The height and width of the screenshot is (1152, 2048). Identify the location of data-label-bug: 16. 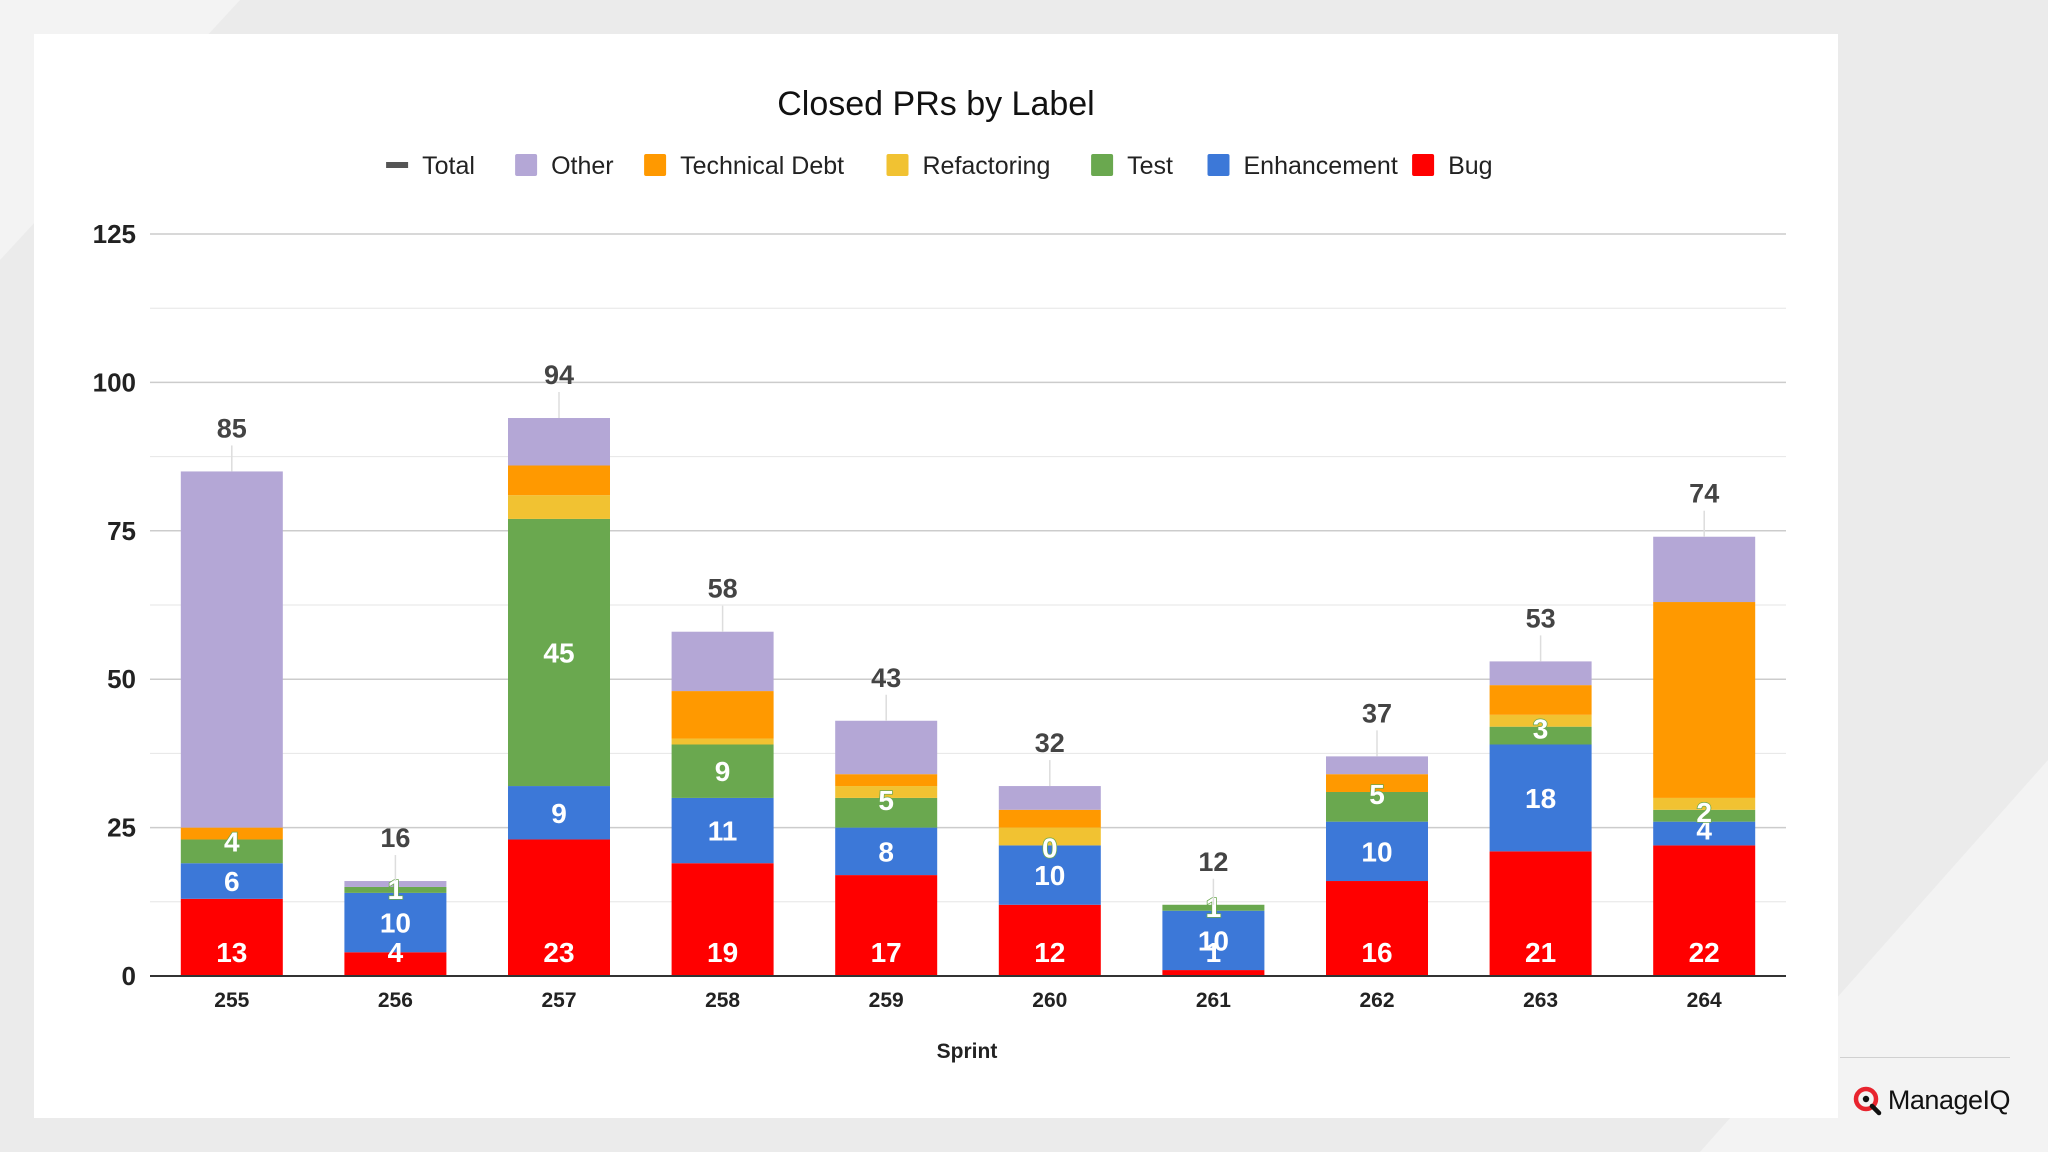
(1376, 952).